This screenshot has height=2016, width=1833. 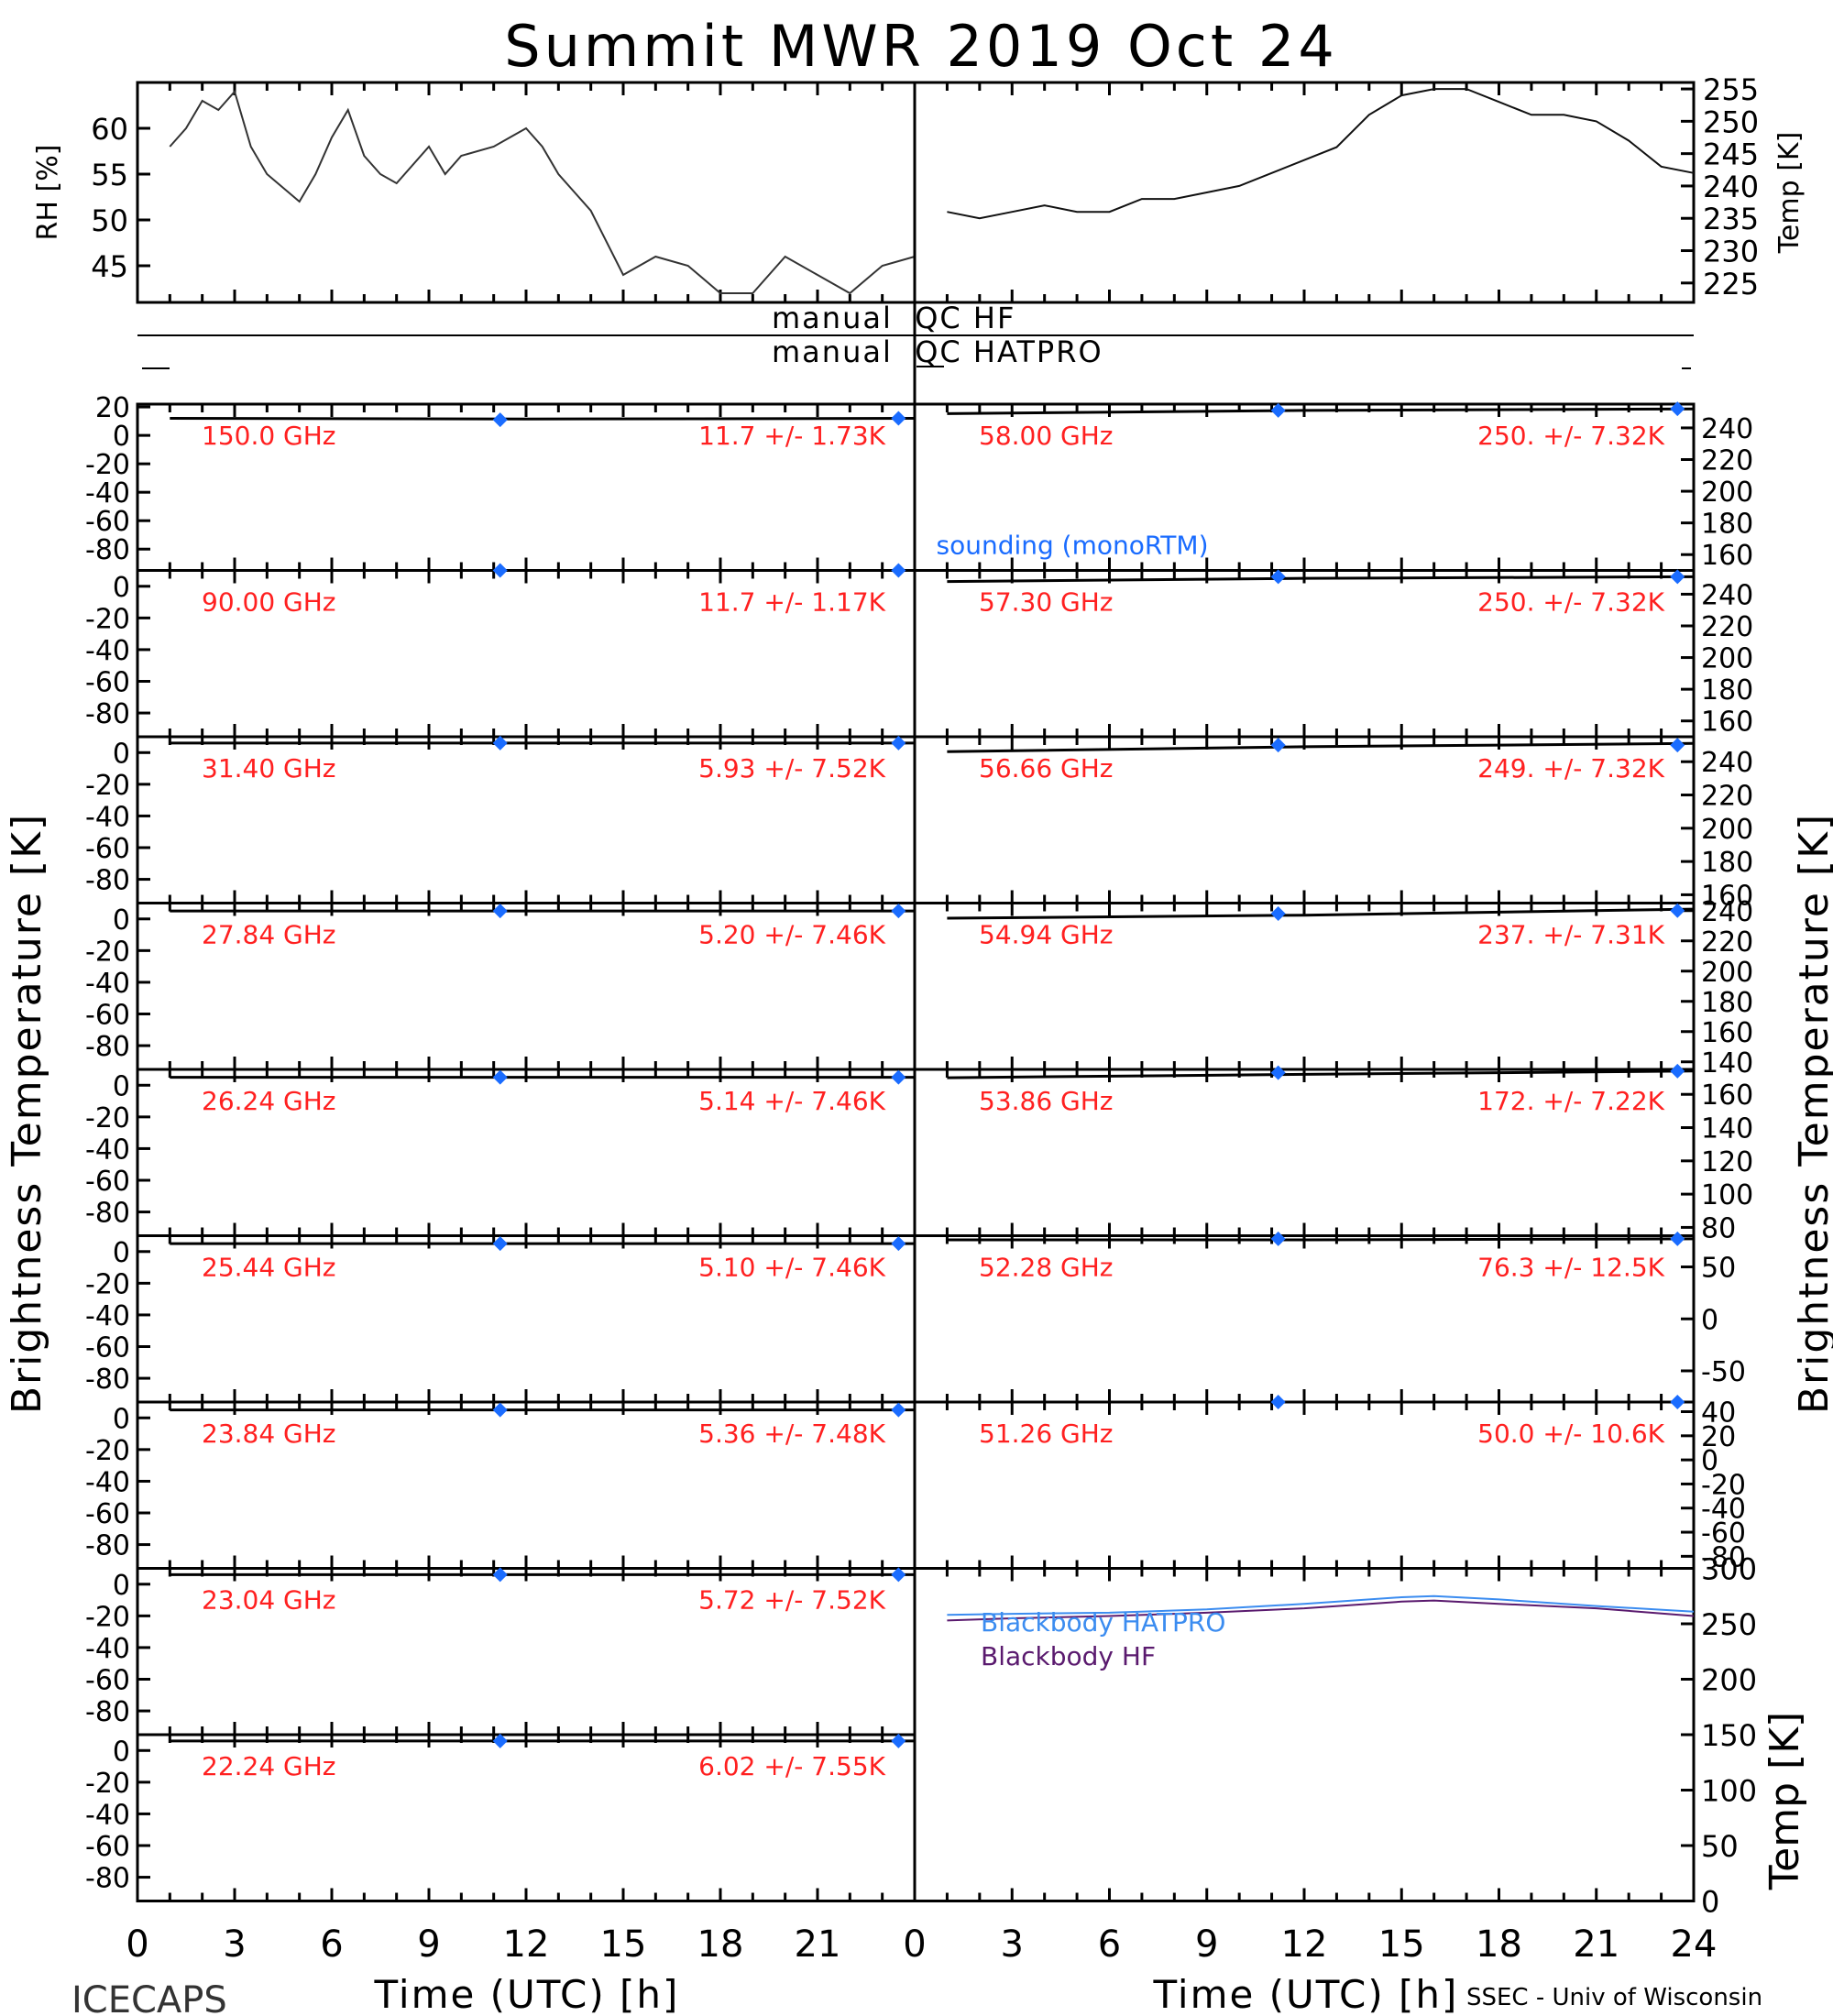 What do you see at coordinates (791, 1766) in the screenshot?
I see `channel-stat-label: 6.02 +/- 7.55K` at bounding box center [791, 1766].